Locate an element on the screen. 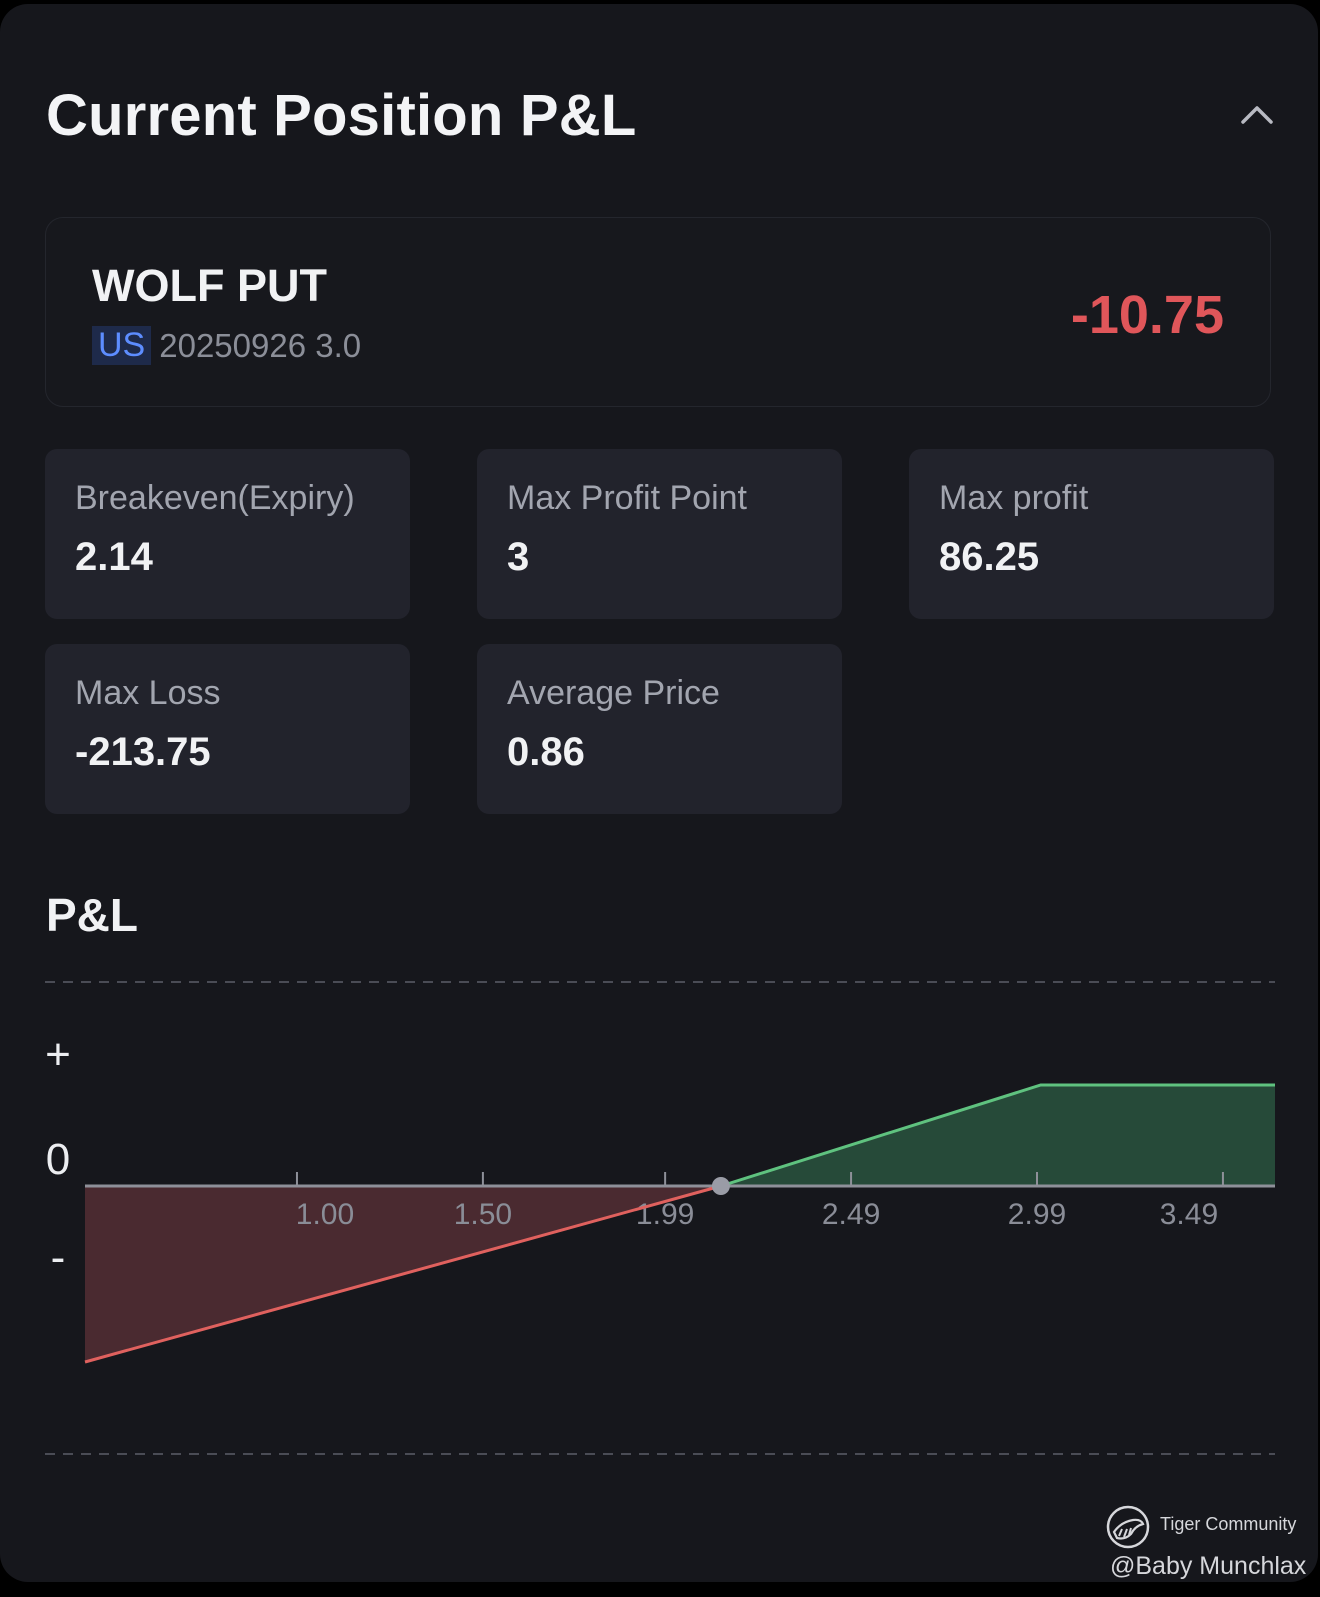 The height and width of the screenshot is (1597, 1320). watermark-user: @Baby Munchlax is located at coordinates (1208, 1566).